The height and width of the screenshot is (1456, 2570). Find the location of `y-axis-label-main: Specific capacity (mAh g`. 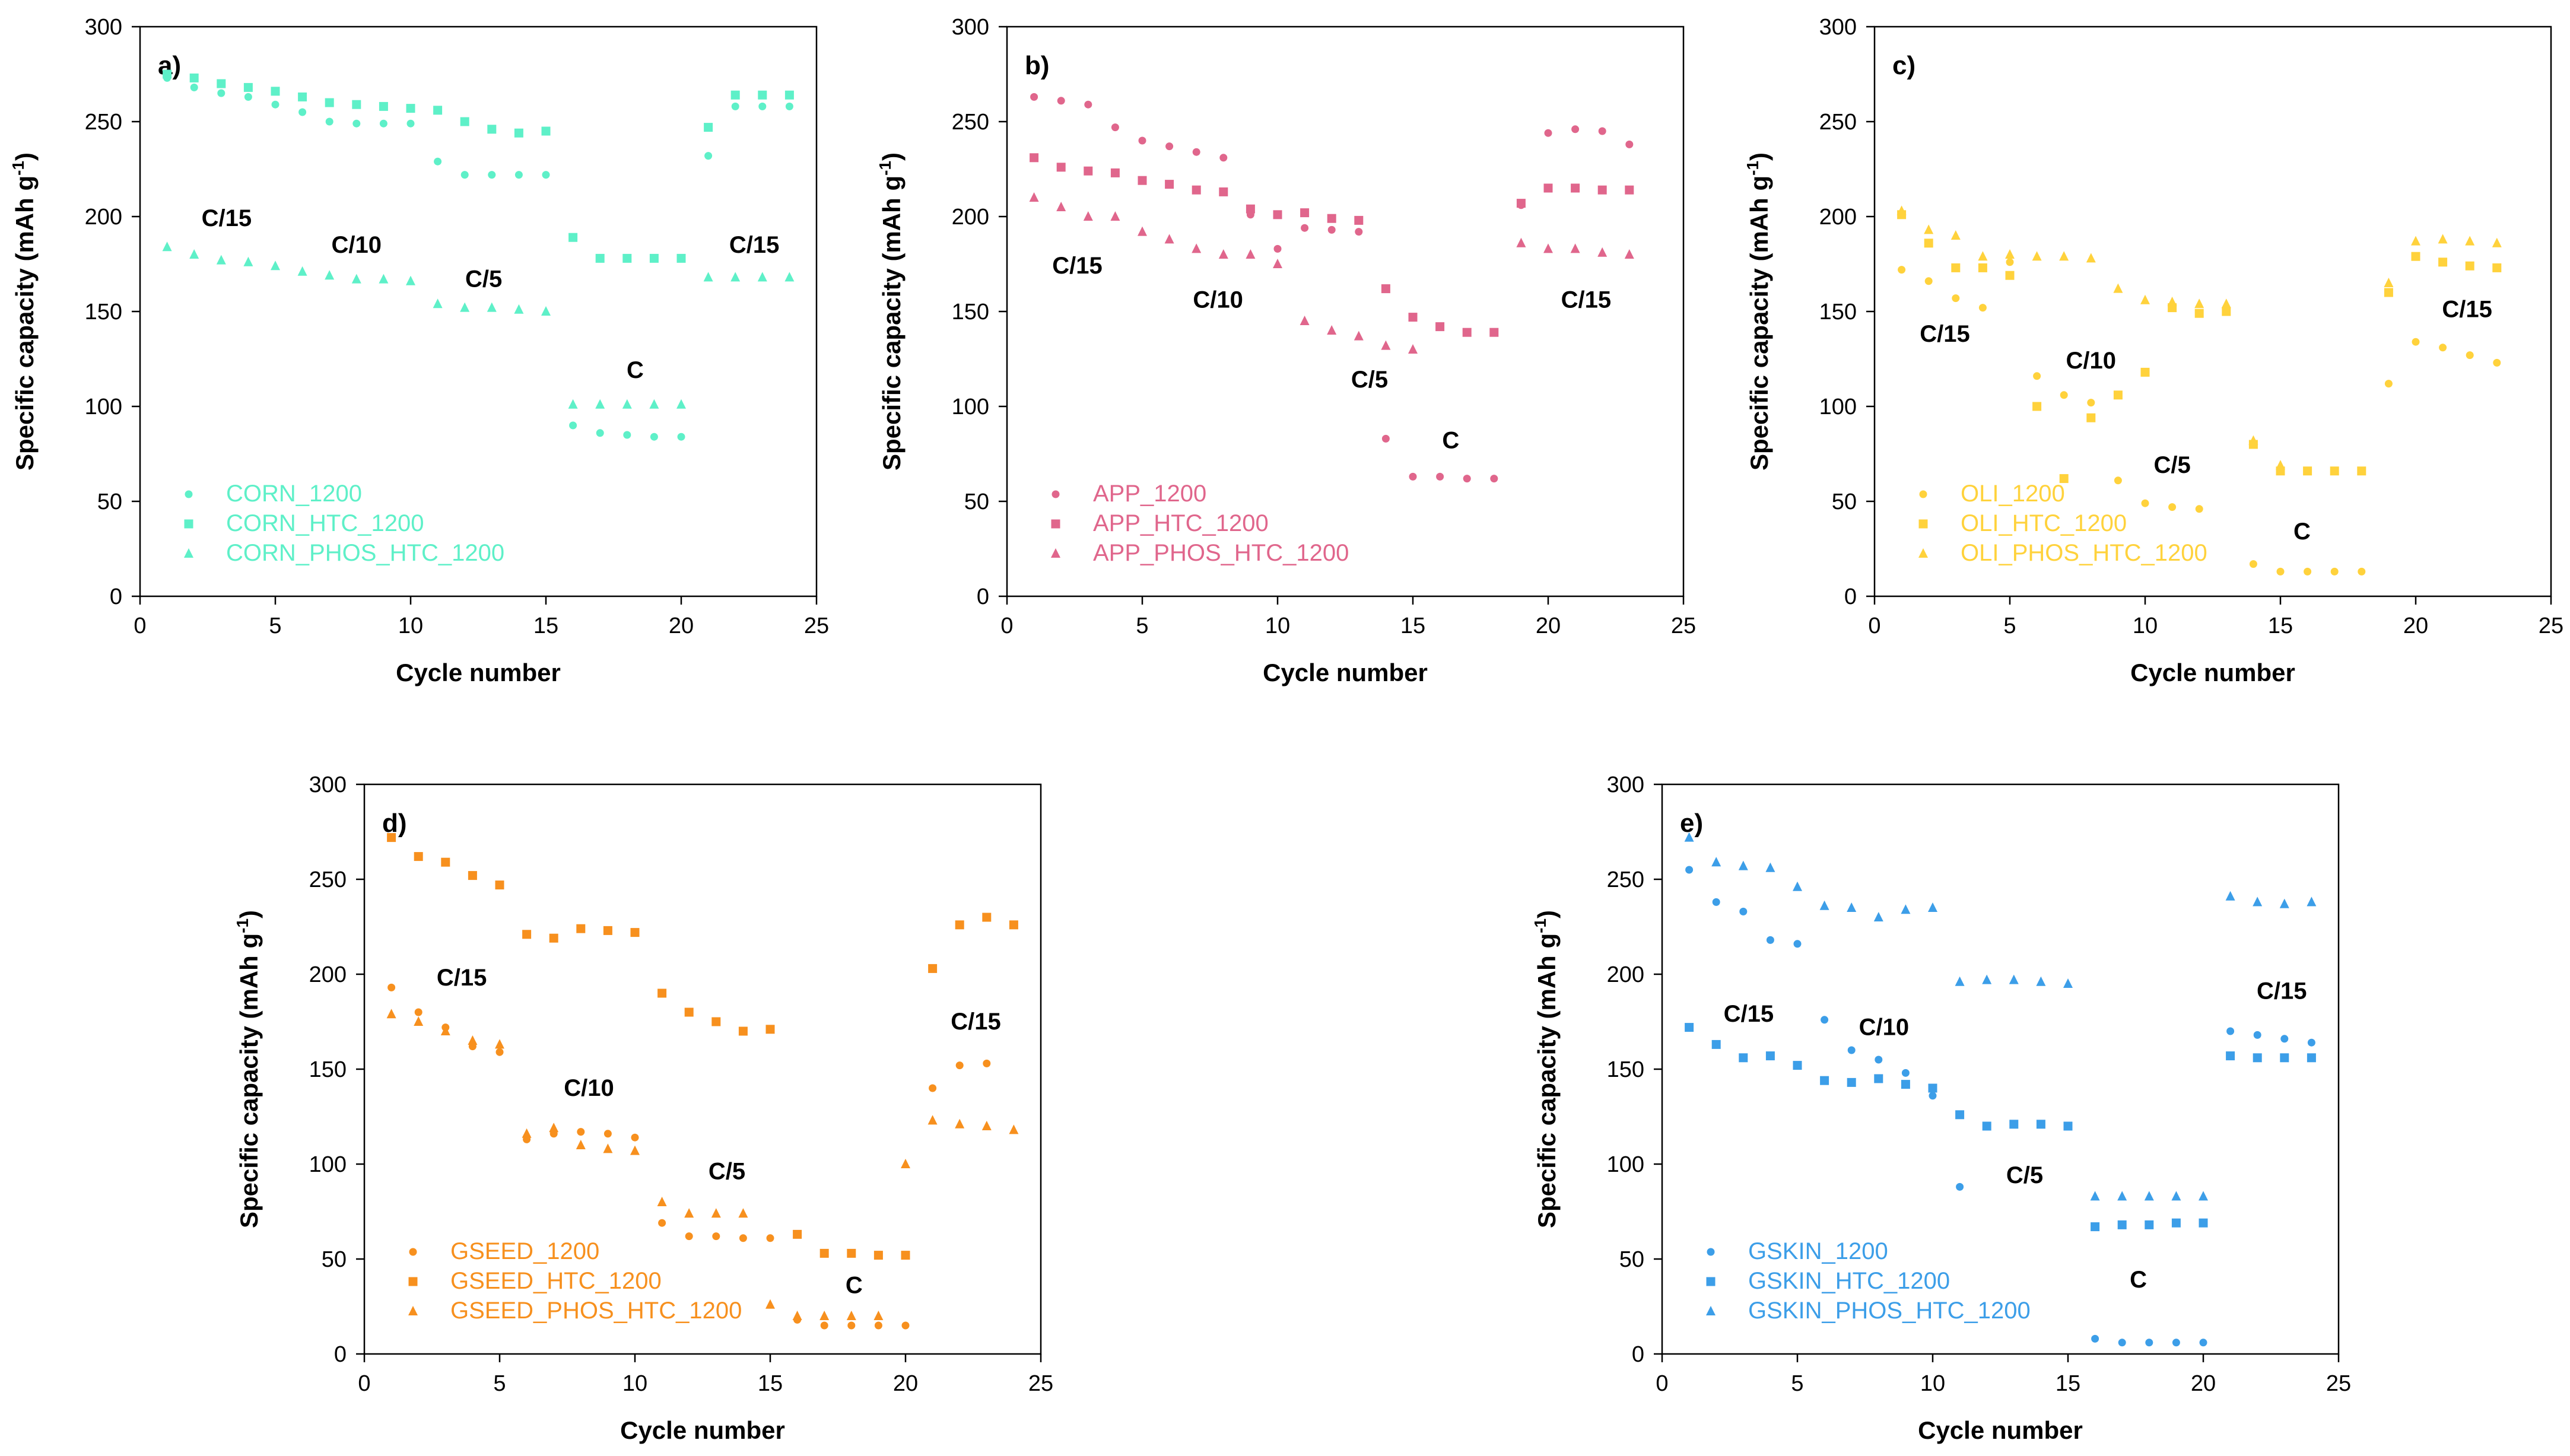

y-axis-label-main: Specific capacity (mAh g is located at coordinates (892, 323).